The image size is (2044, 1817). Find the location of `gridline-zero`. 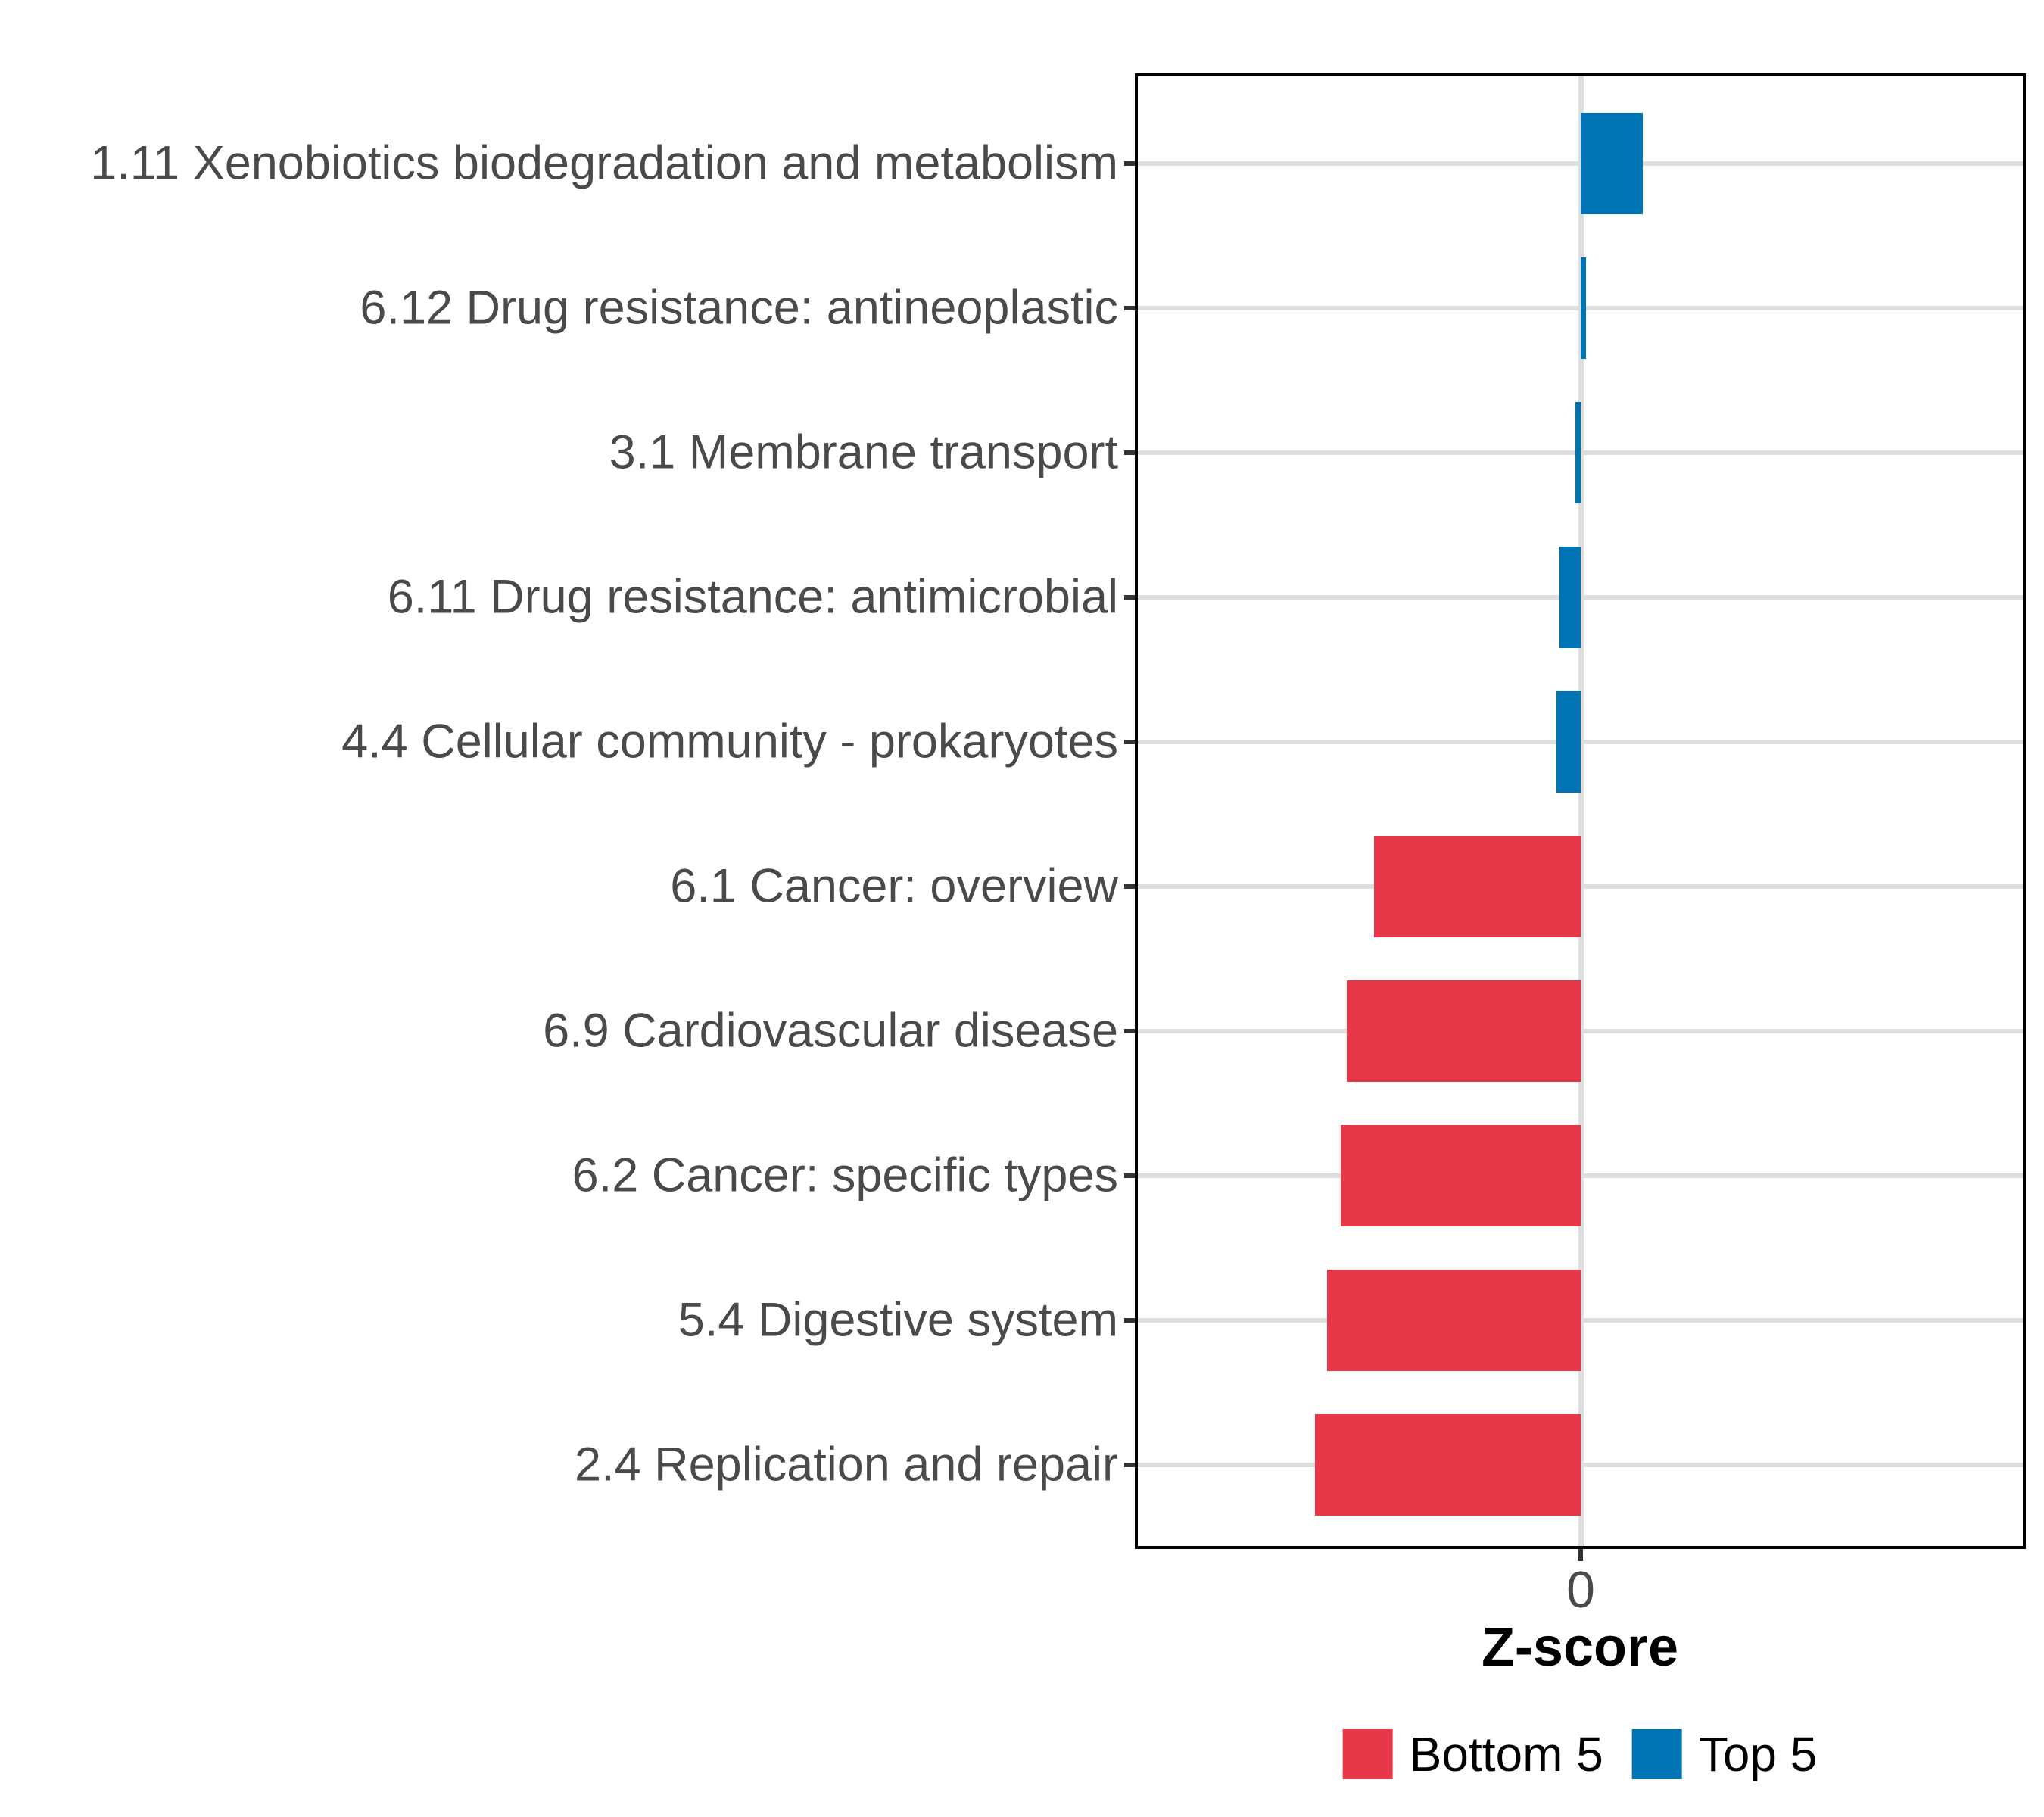

gridline-zero is located at coordinates (1581, 811).